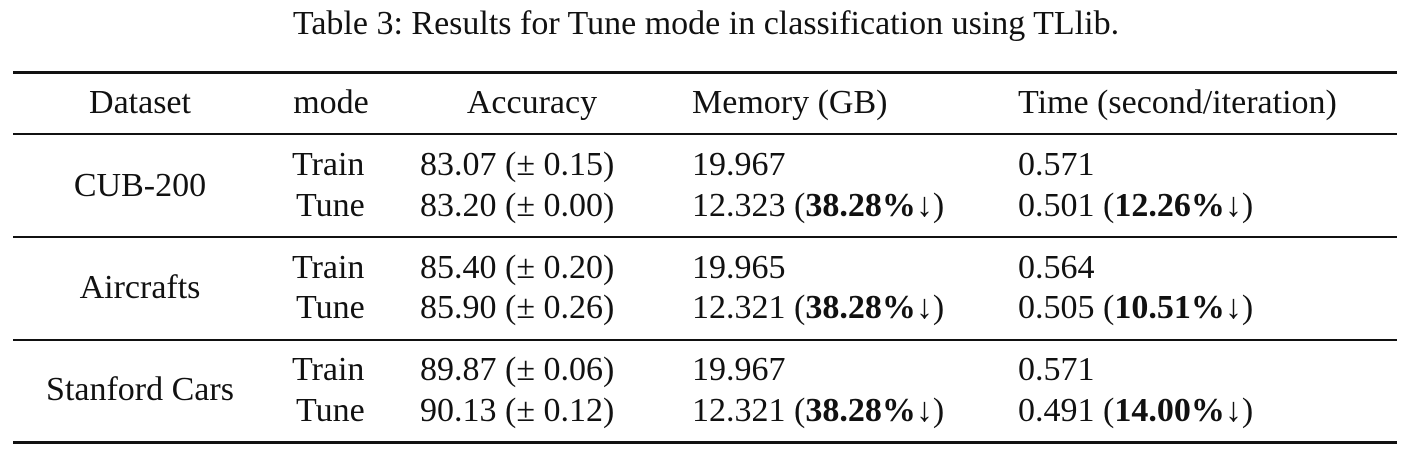 This screenshot has width=1412, height=452. I want to click on accuracy-cell: 85.40 (± 0.20), so click(517, 267).